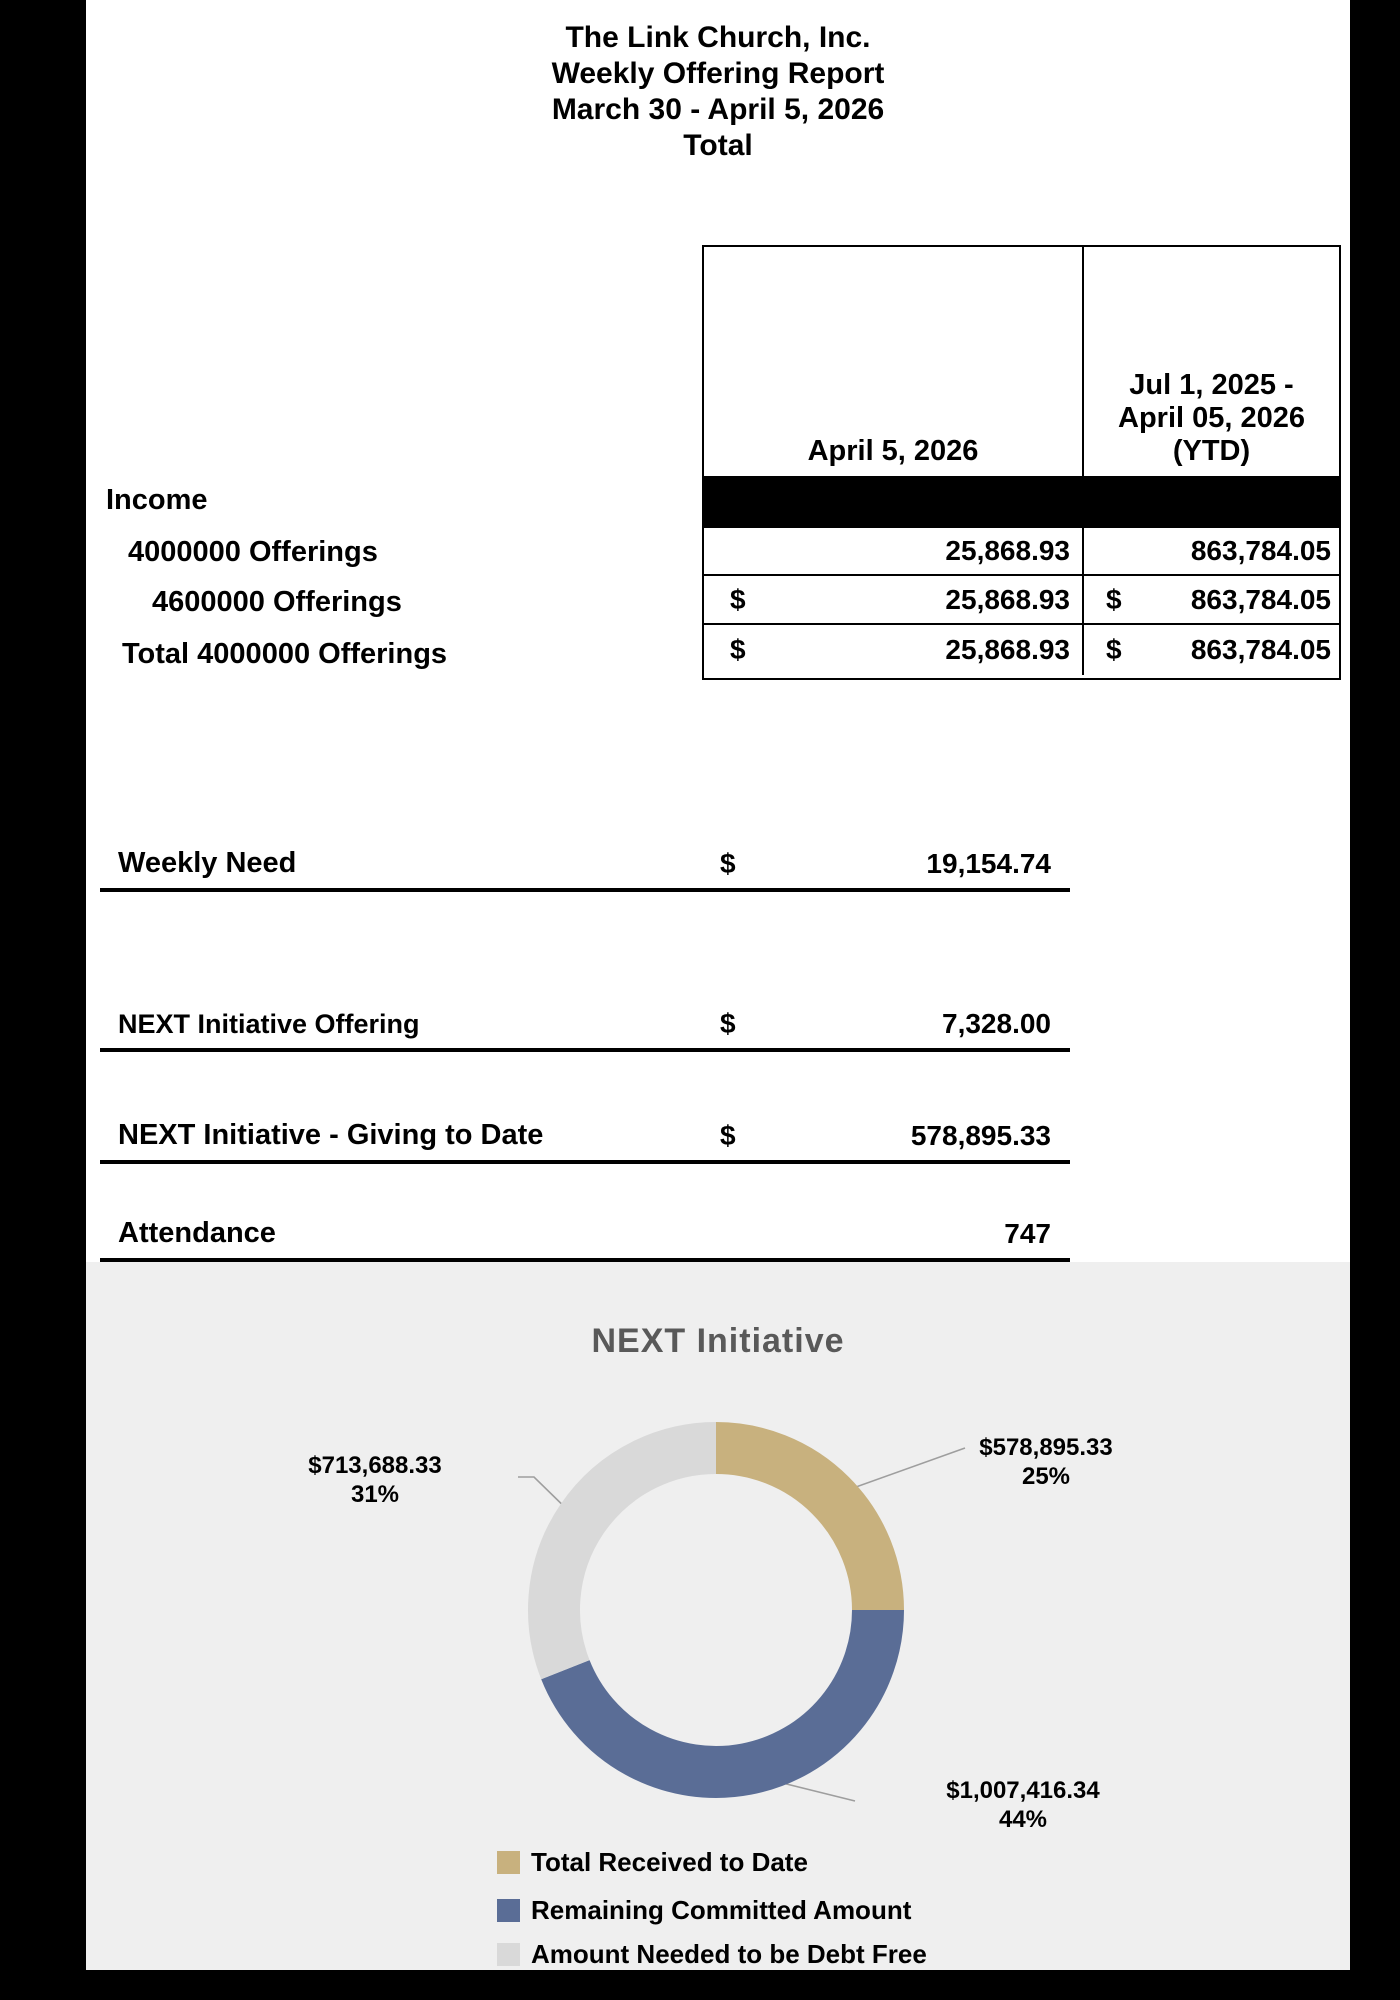 This screenshot has width=1400, height=2000. What do you see at coordinates (585, 1237) in the screenshot?
I see `attendance-row: Attendance 747` at bounding box center [585, 1237].